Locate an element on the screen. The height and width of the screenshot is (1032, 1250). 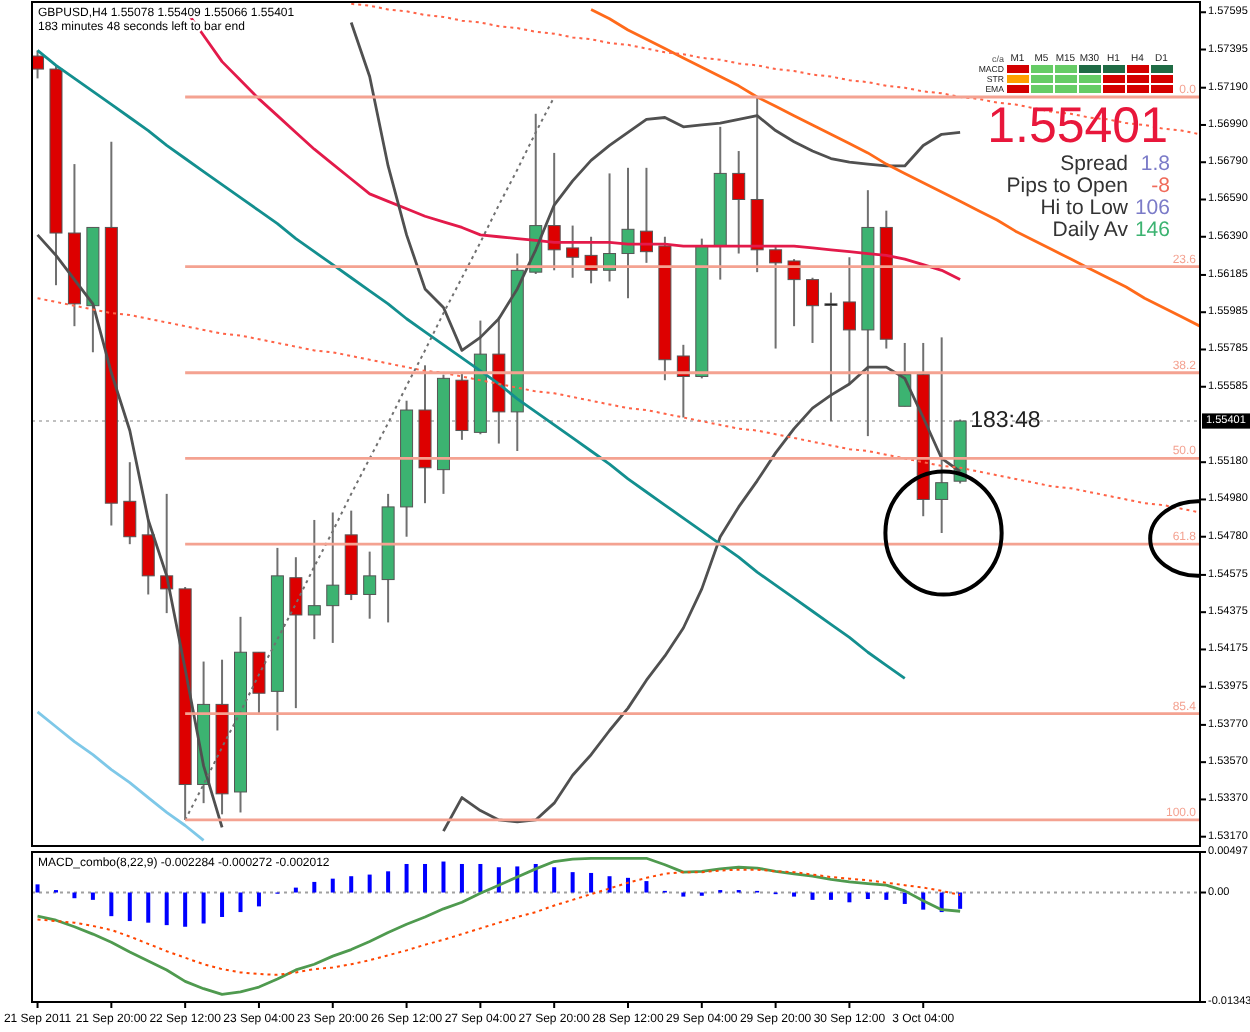
annotation: Hi to Low is located at coordinates (1084, 208).